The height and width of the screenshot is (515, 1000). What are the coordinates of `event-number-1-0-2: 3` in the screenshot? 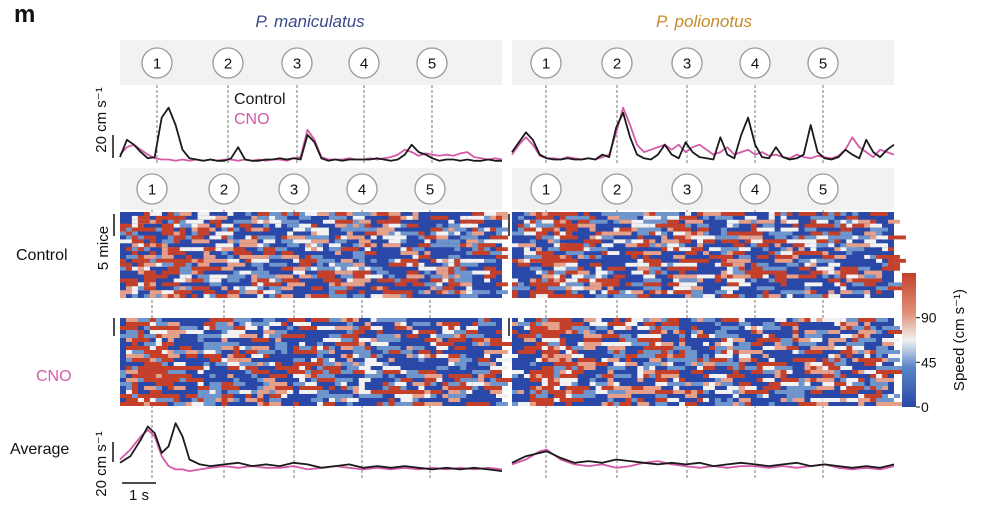 It's located at (687, 64).